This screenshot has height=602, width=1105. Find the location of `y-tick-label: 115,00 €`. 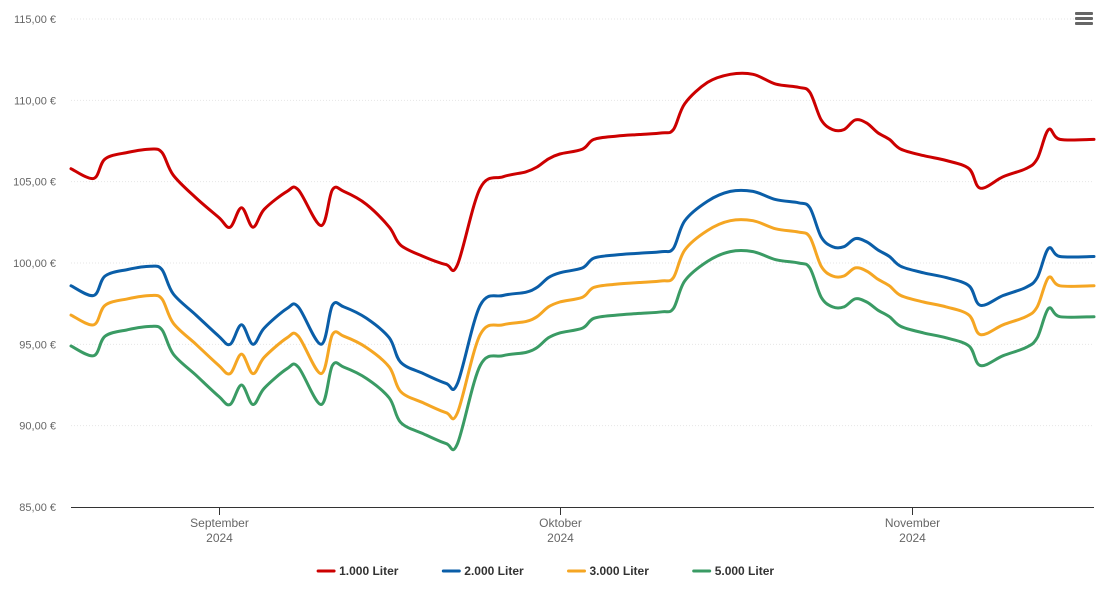

y-tick-label: 115,00 € is located at coordinates (35, 20).